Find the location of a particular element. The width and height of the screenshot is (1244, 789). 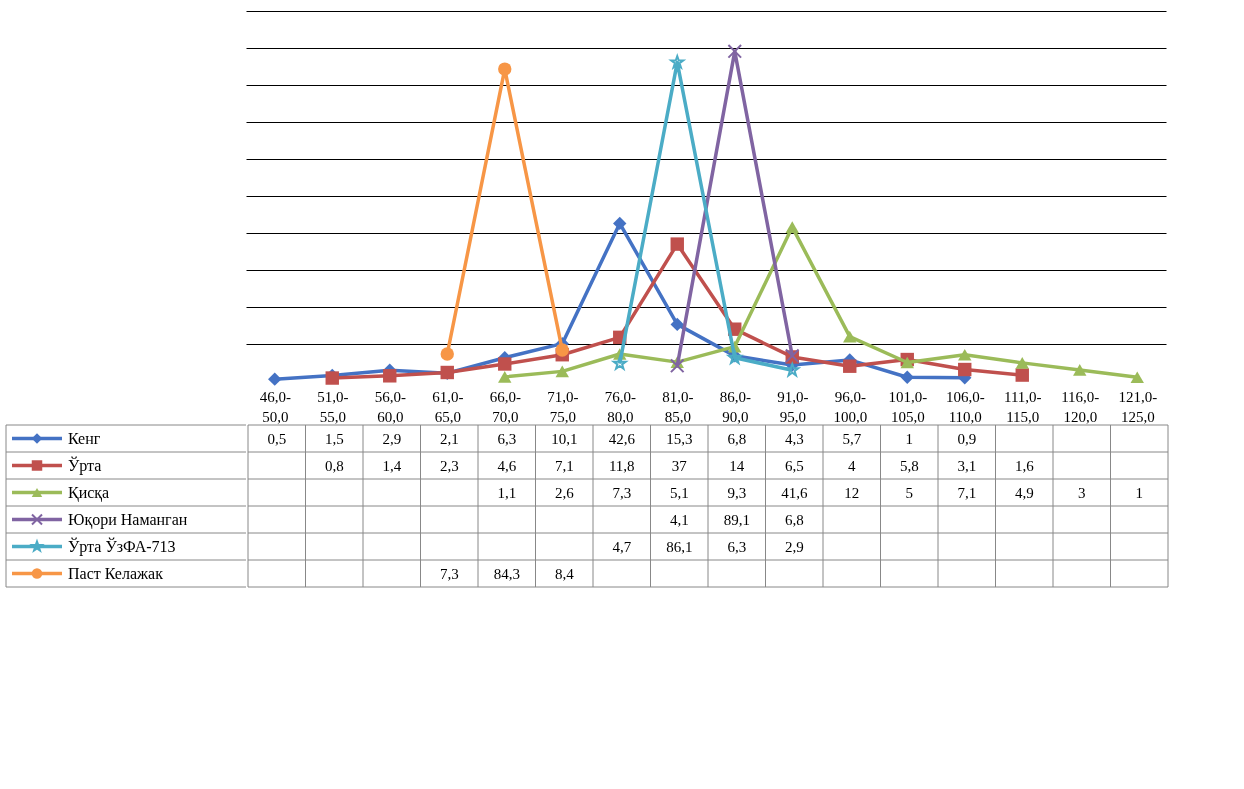

data-label: 8,4 is located at coordinates (564, 573).